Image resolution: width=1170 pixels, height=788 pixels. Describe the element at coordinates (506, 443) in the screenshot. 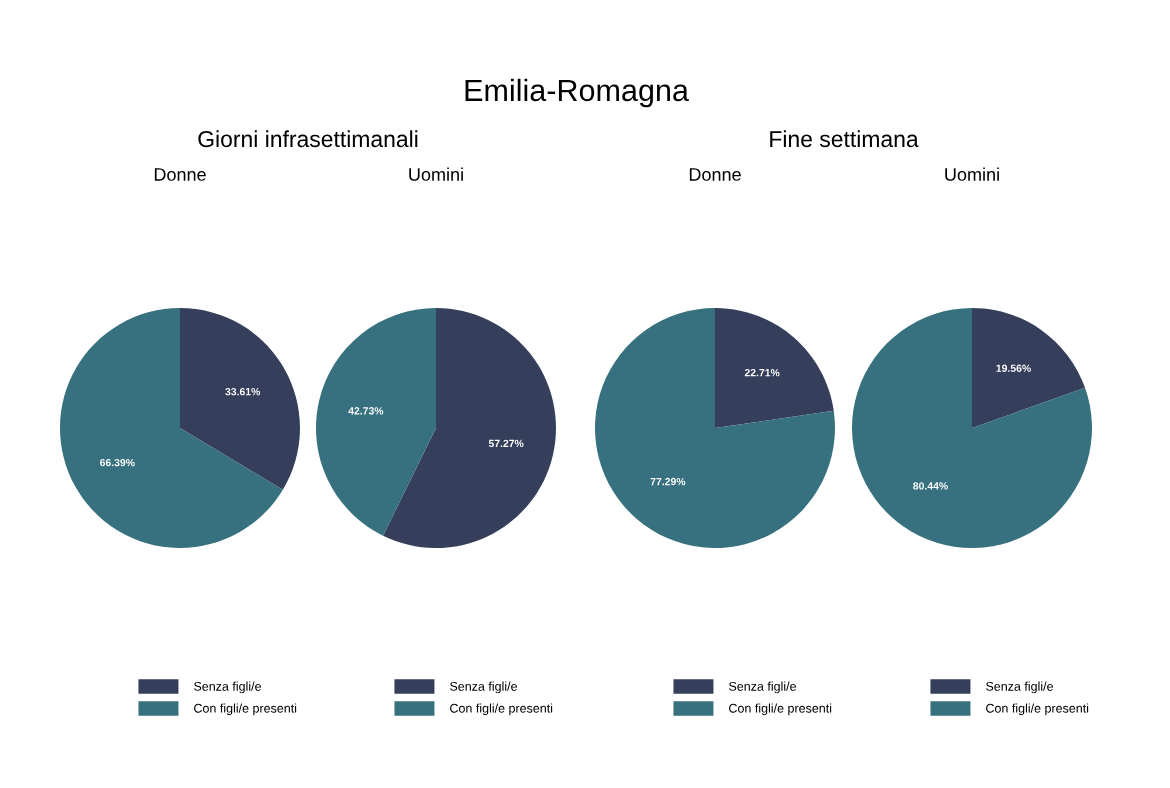

I see `data-label: 57.27%` at that location.